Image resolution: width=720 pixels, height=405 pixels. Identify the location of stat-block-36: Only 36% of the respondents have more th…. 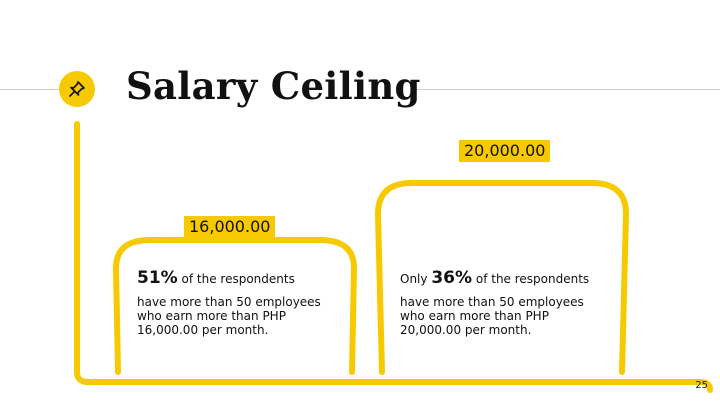
(502, 302).